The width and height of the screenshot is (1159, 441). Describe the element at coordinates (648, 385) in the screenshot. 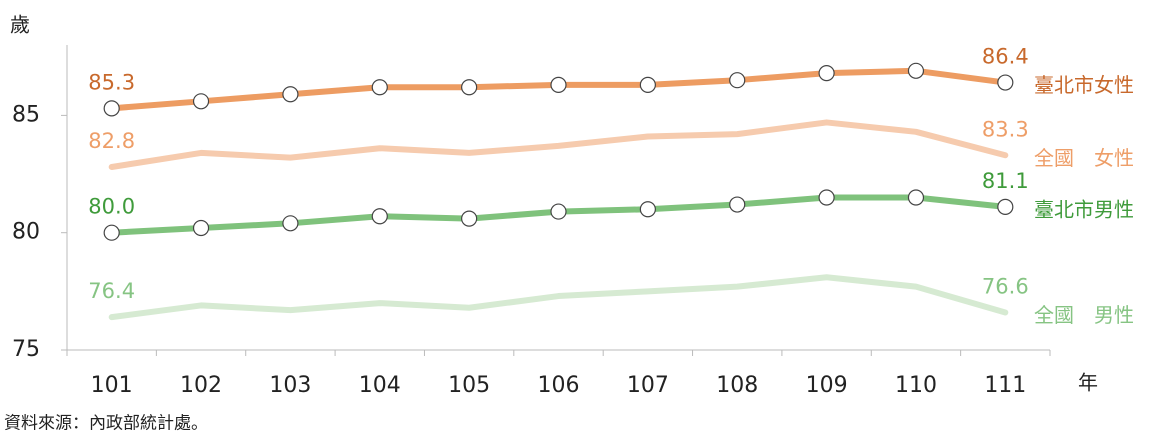

I see `x-tick-label: 107` at that location.